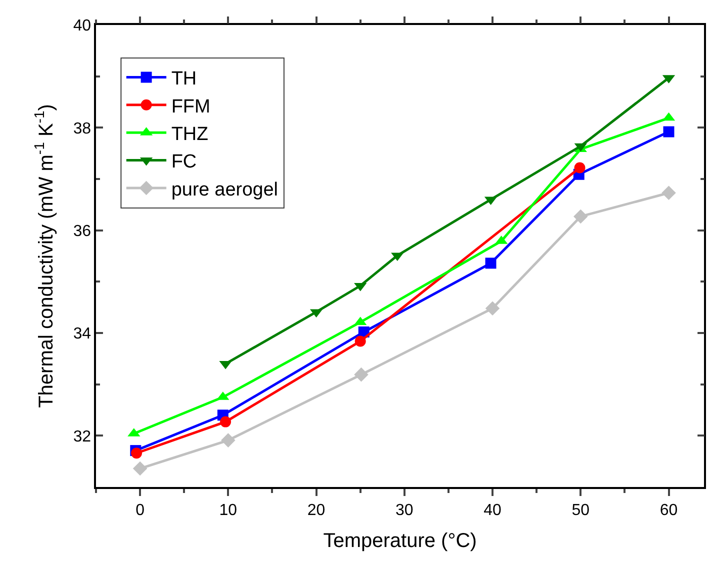  What do you see at coordinates (184, 79) in the screenshot?
I see `legend-label: TH` at bounding box center [184, 79].